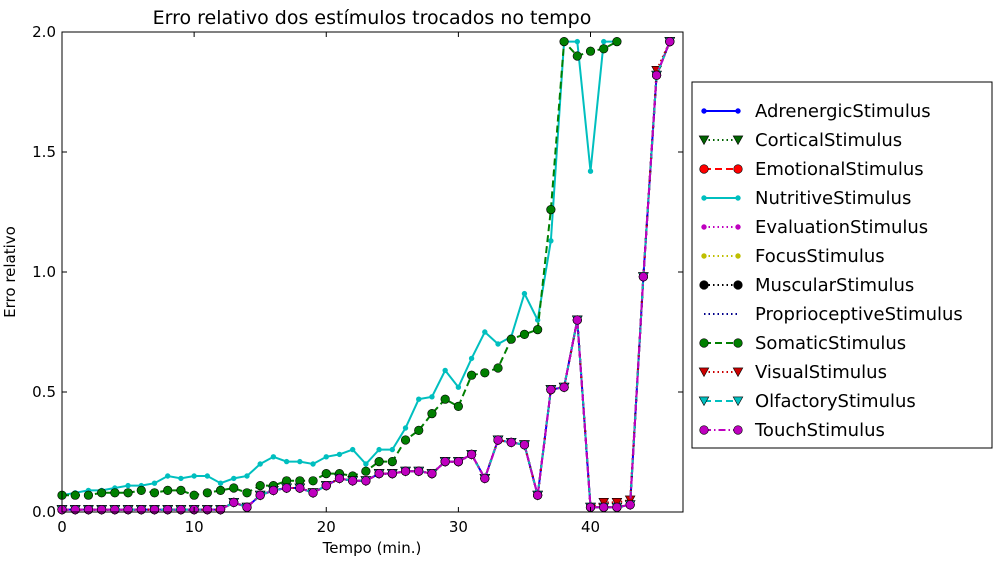 Image resolution: width=1002 pixels, height=568 pixels. Describe the element at coordinates (44, 32) in the screenshot. I see `y-tick-label: 2.0` at that location.